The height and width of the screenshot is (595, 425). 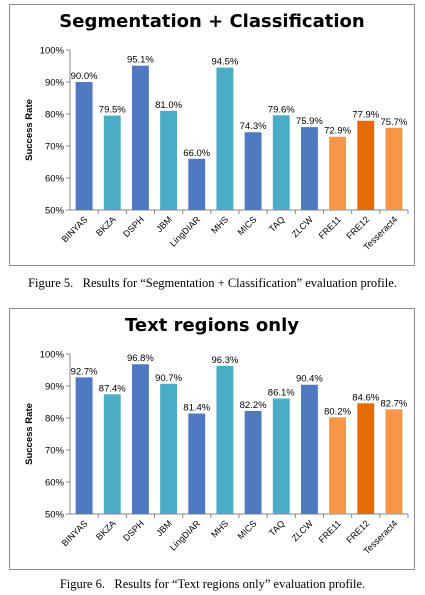 I want to click on data-label: 87.4%, so click(x=112, y=388).